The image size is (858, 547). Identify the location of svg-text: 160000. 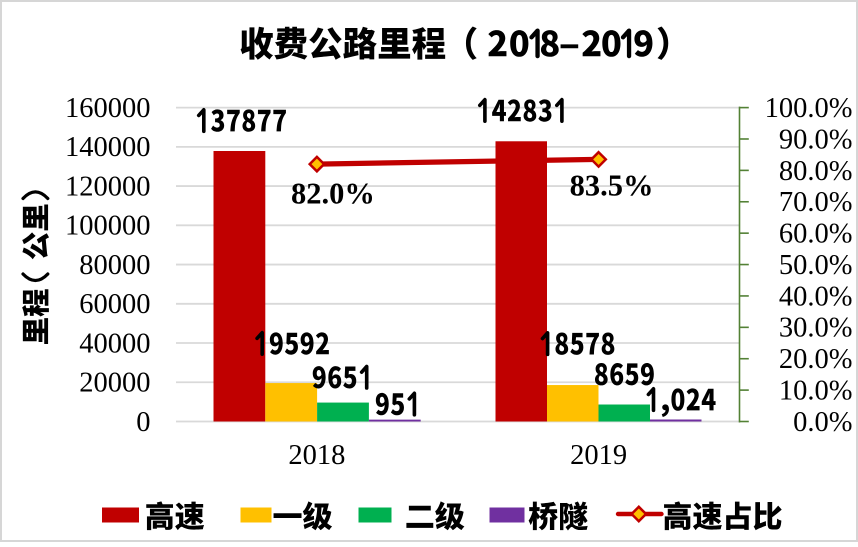
(108, 108).